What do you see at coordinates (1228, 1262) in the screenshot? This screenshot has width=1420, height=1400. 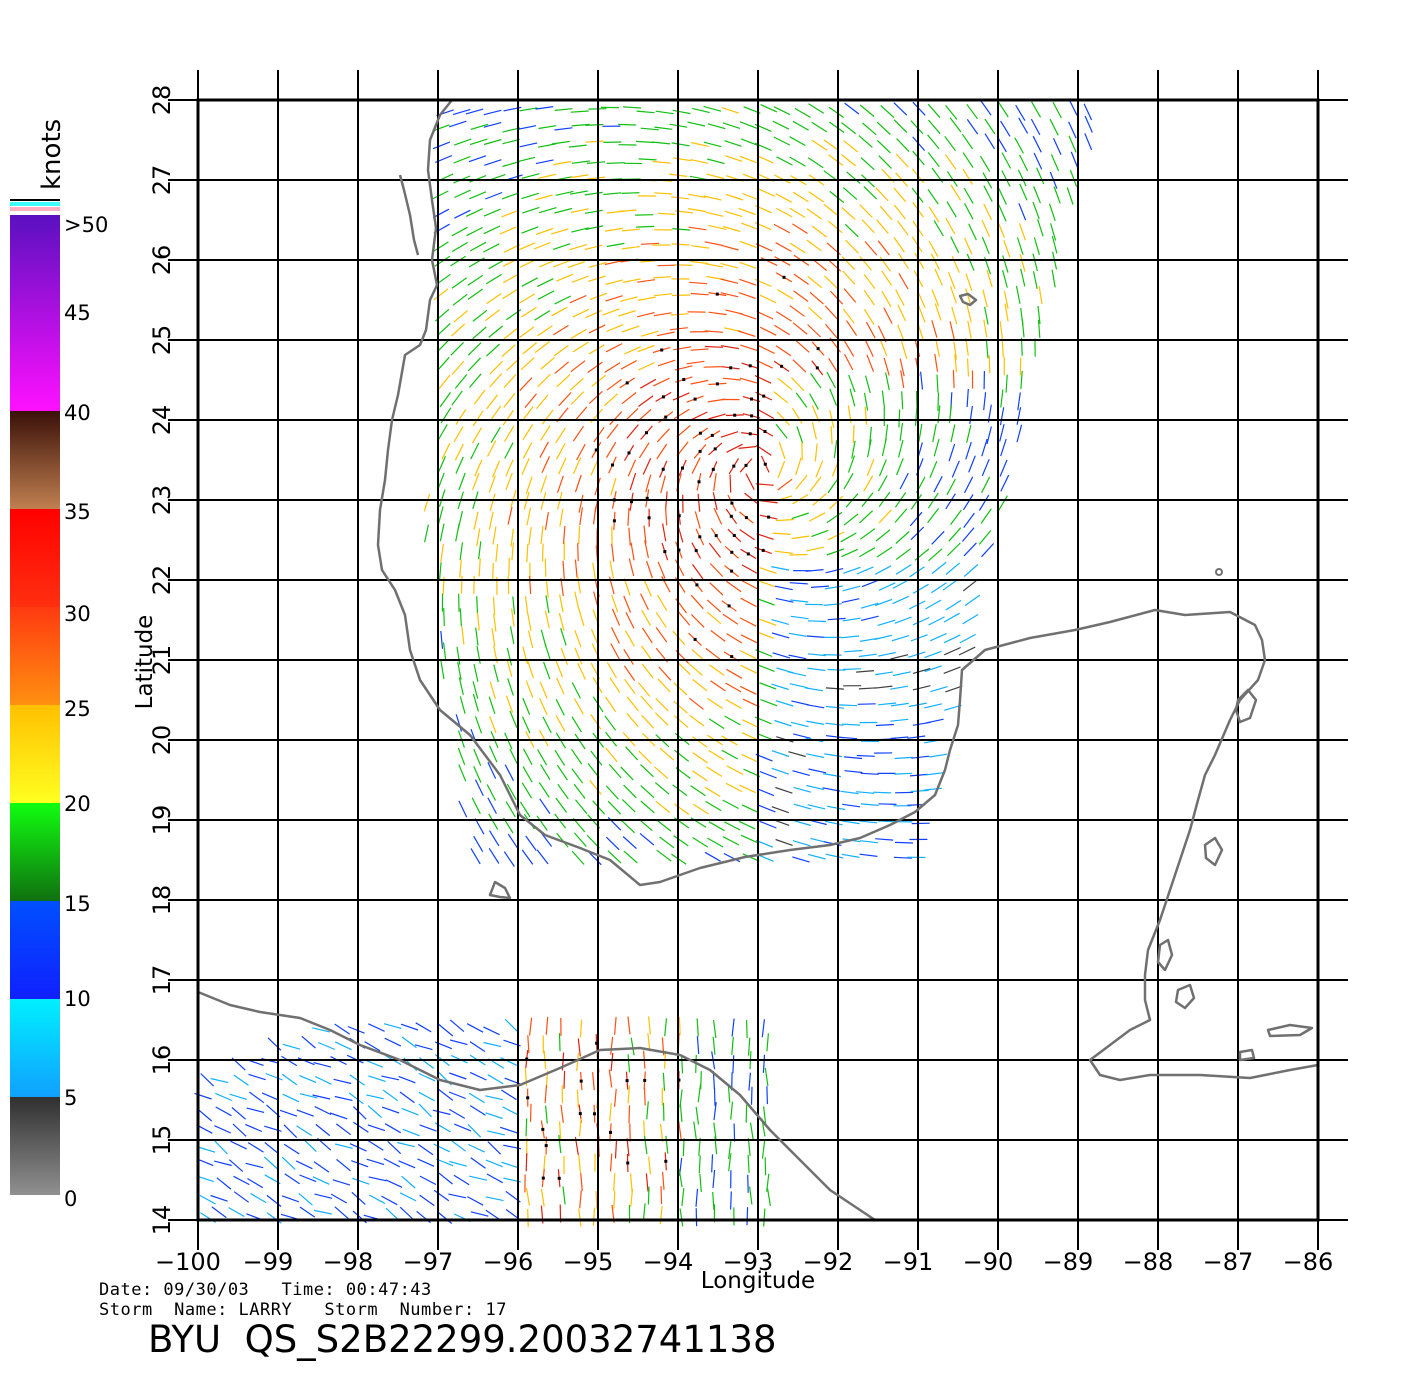 I see `lon-tick-label: −87` at bounding box center [1228, 1262].